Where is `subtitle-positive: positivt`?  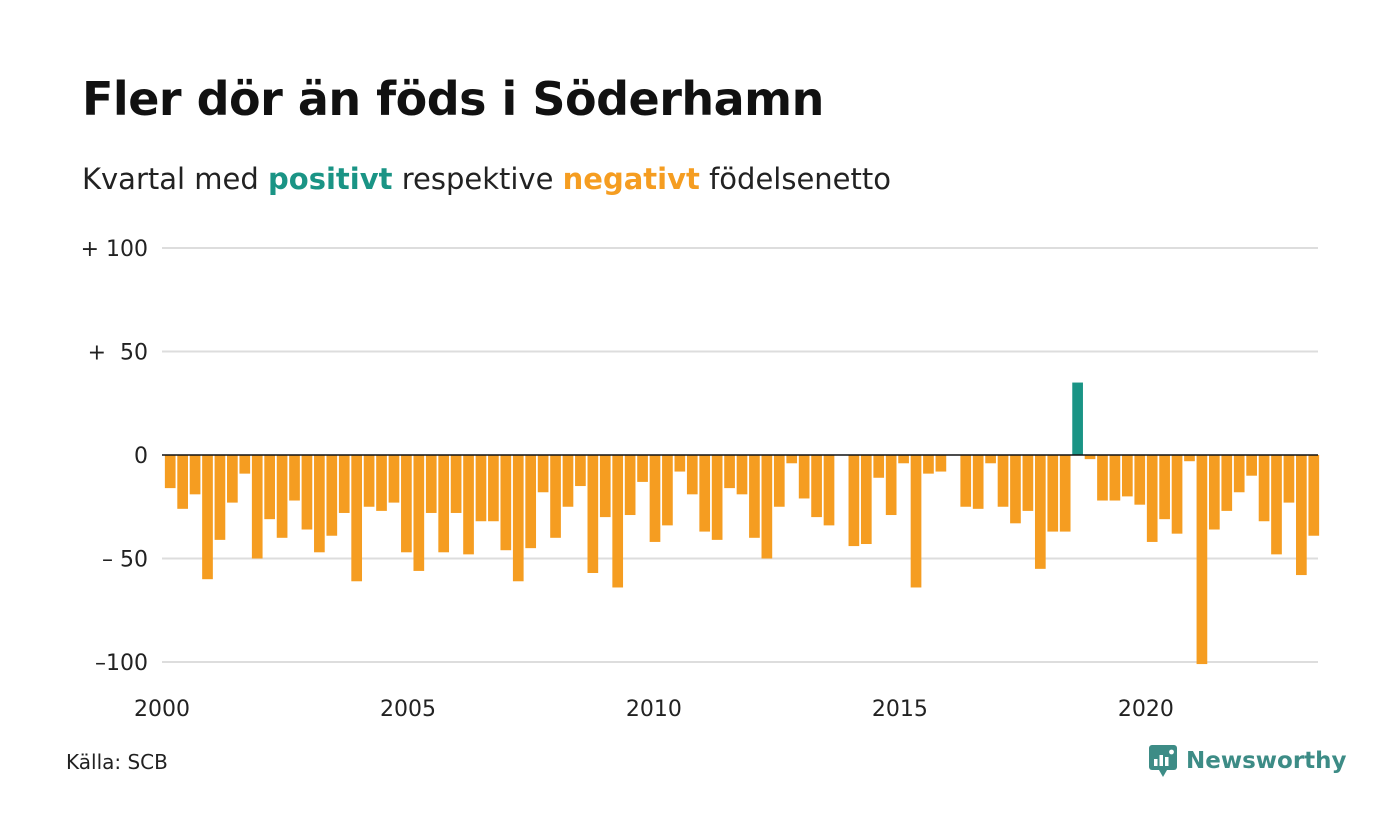 subtitle-positive: positivt is located at coordinates (330, 179).